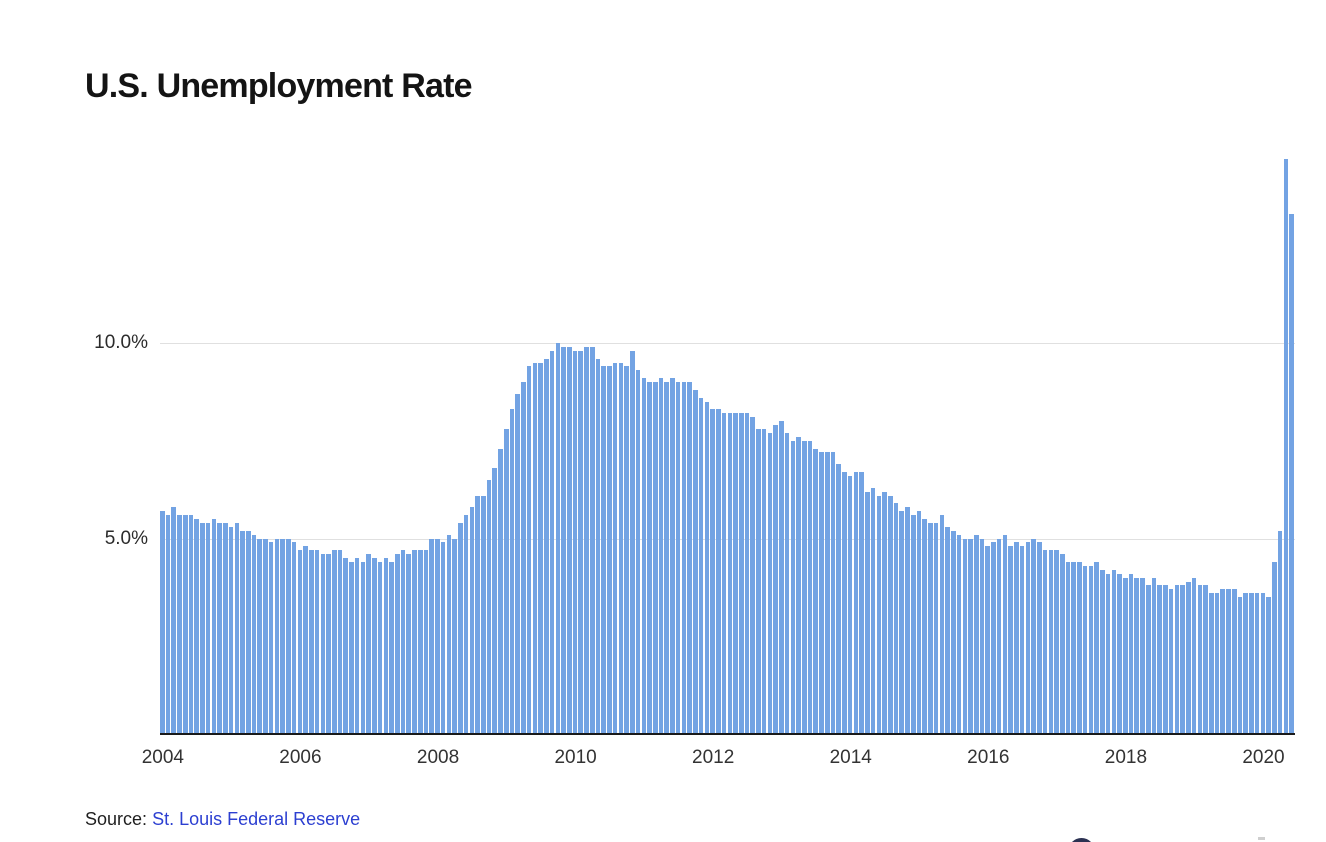  What do you see at coordinates (256, 819) in the screenshot?
I see `source-link: St. Louis Federal Reserve` at bounding box center [256, 819].